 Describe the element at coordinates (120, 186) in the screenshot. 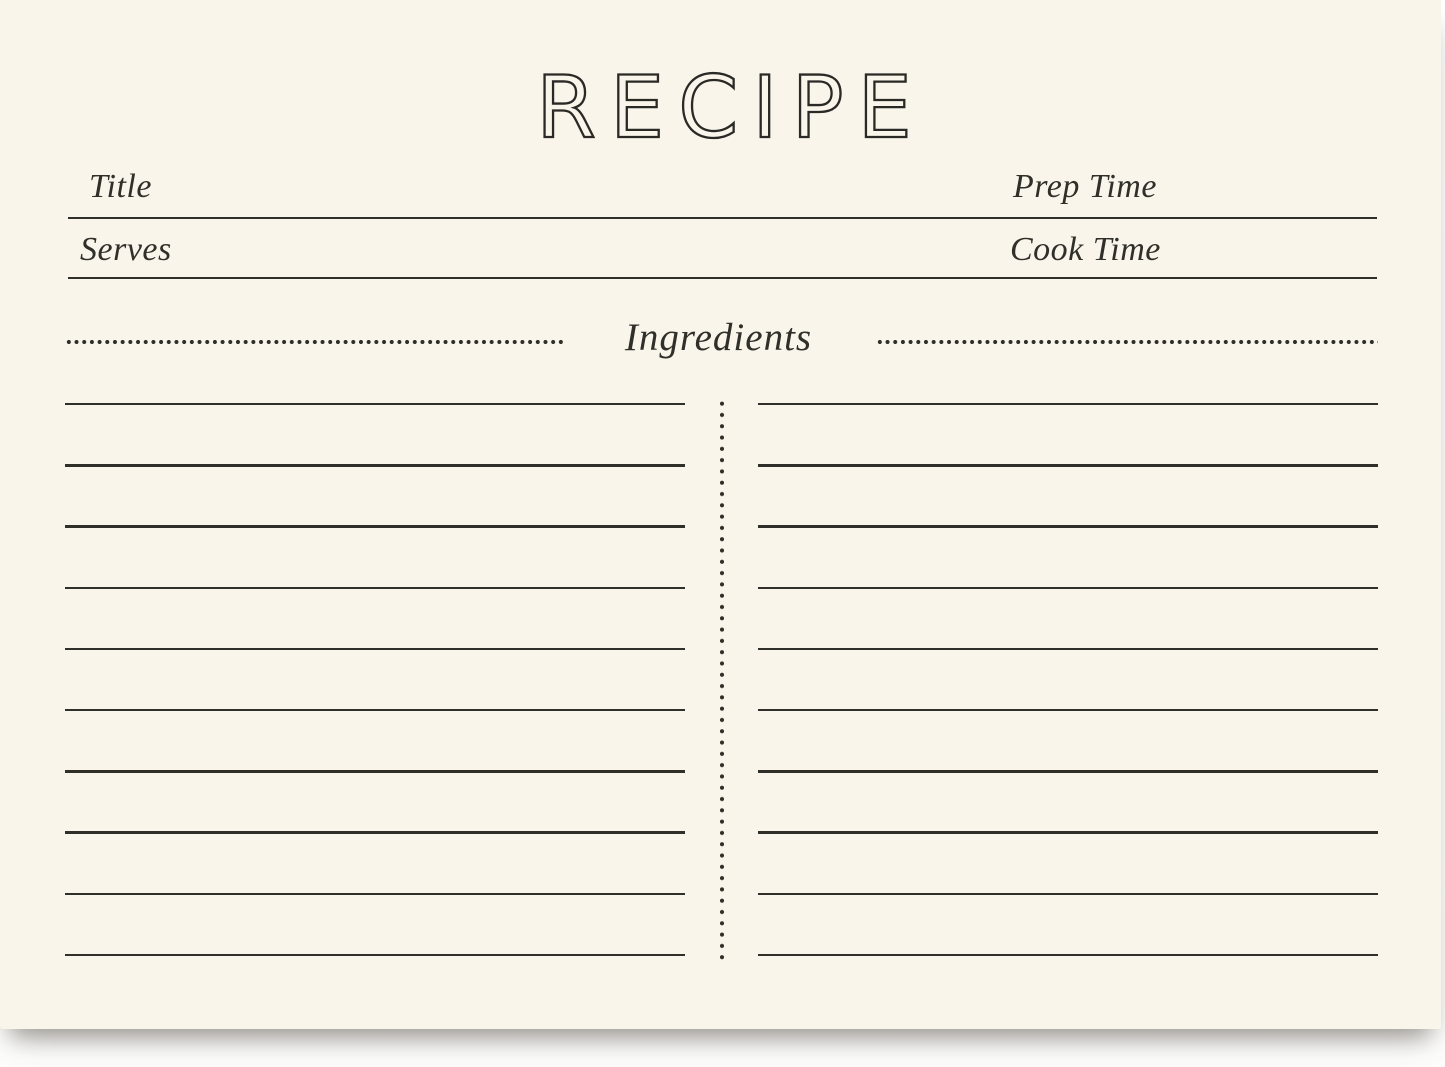

I see `title-field-label: Title` at that location.